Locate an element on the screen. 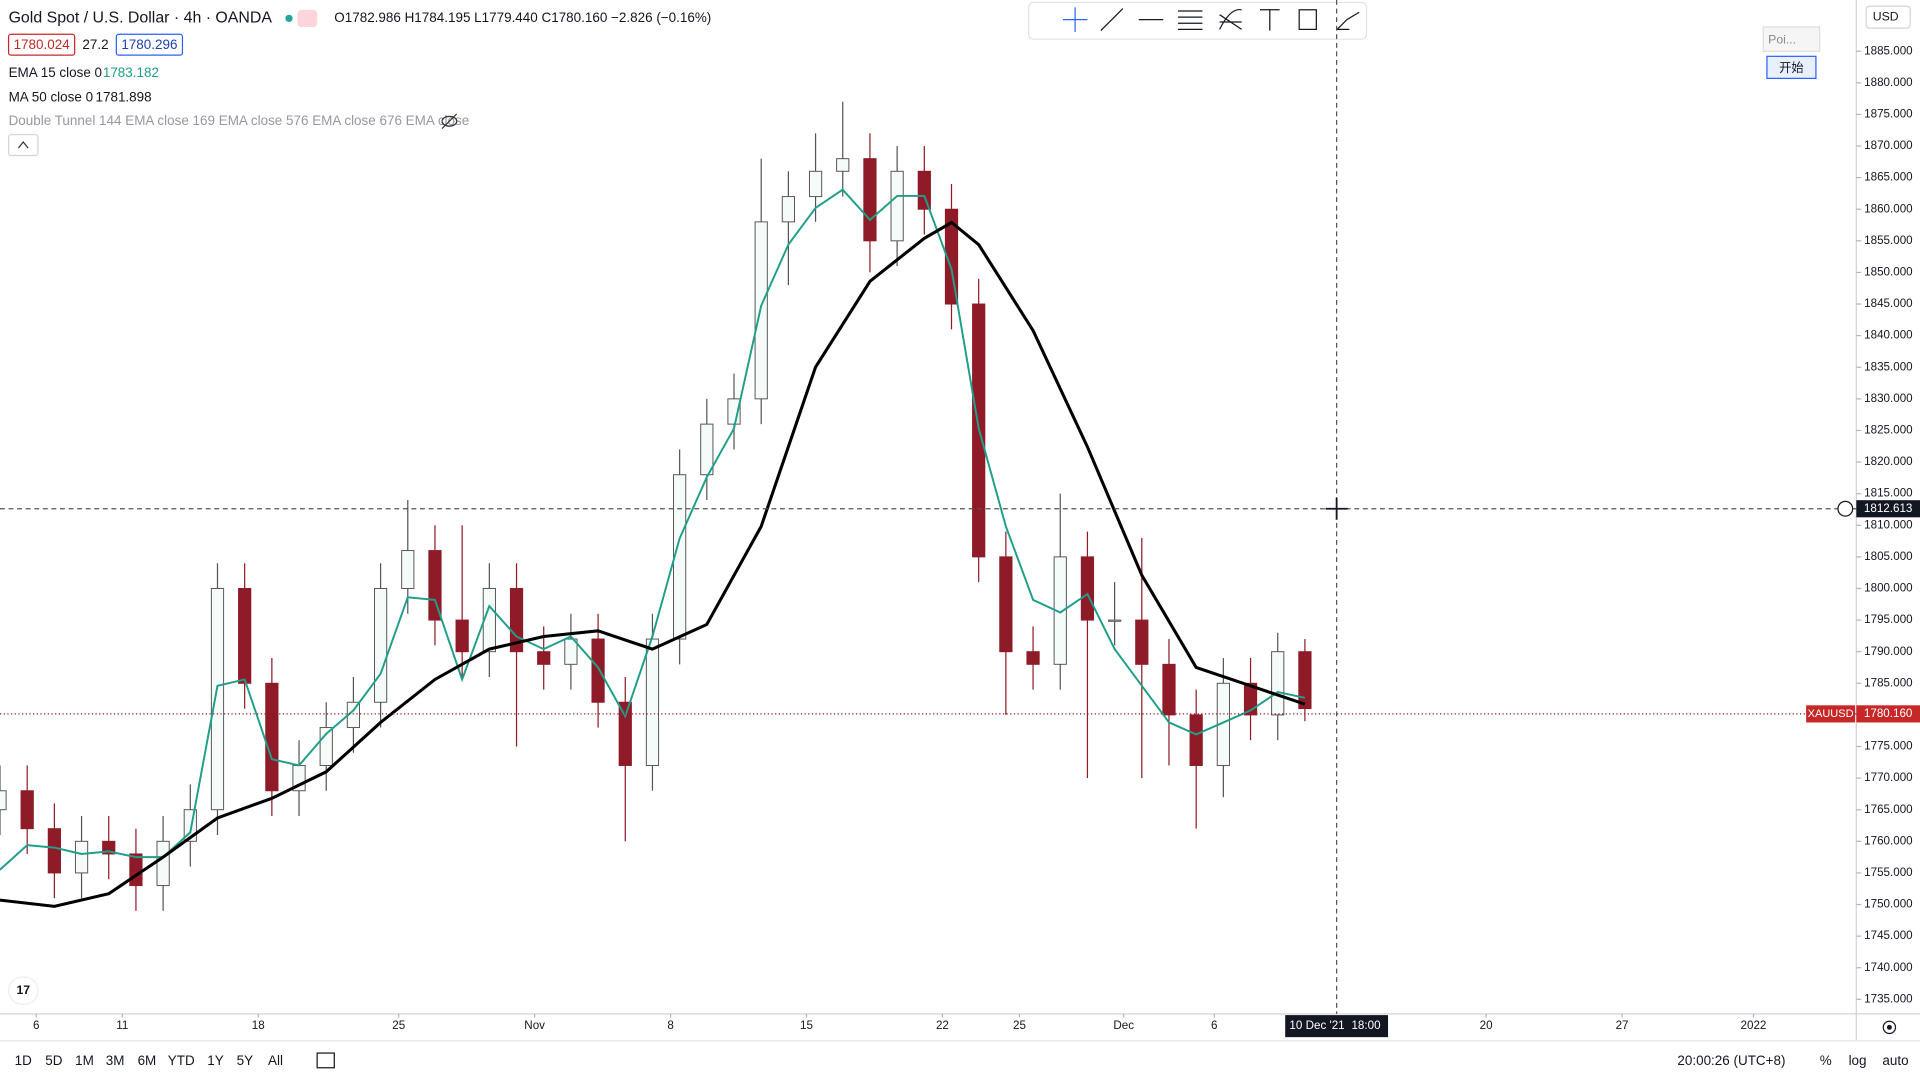 This screenshot has width=1920, height=1085. crosshair-tool is located at coordinates (1075, 19).